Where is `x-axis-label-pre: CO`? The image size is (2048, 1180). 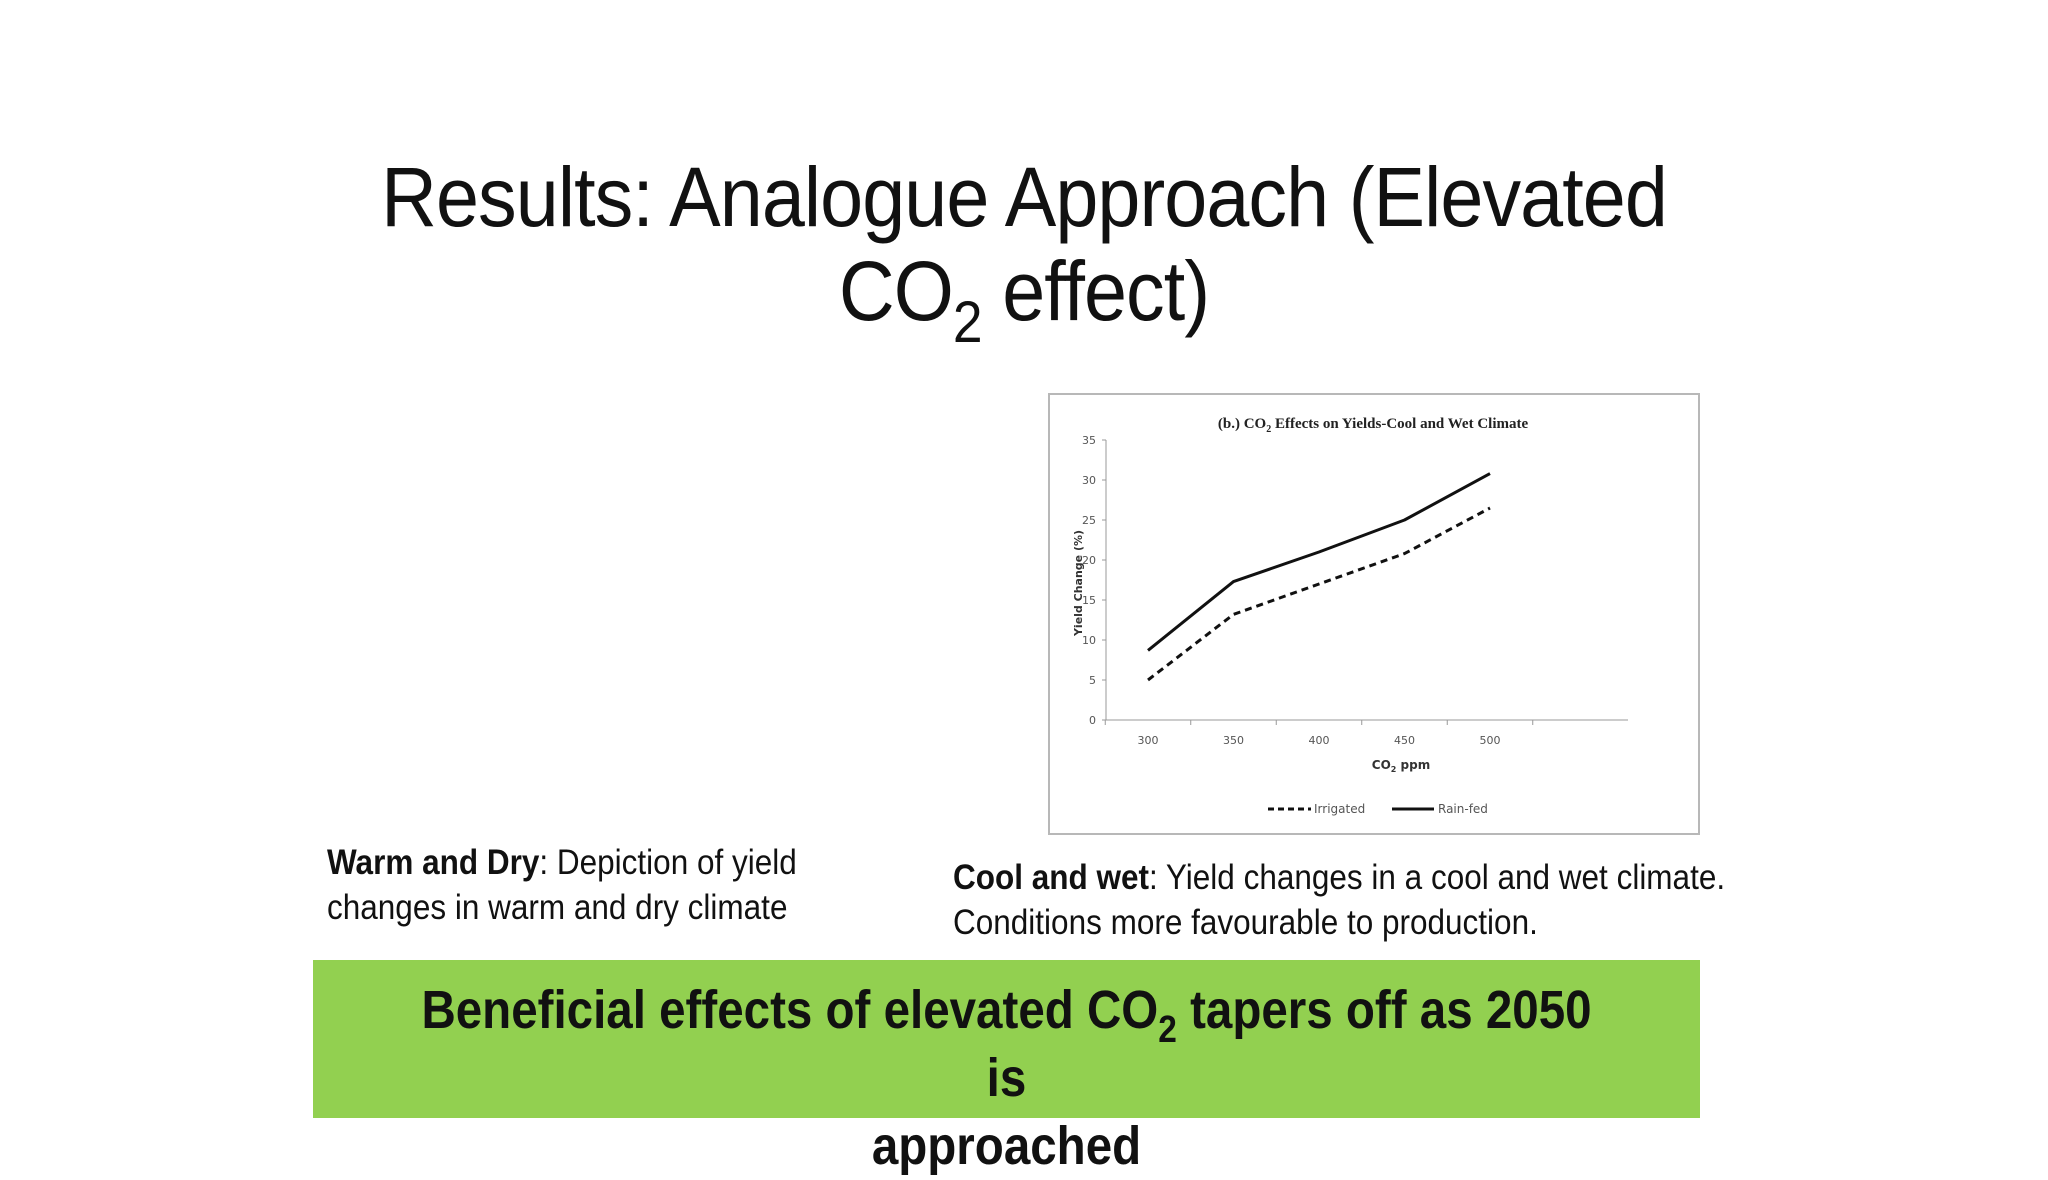
x-axis-label-pre: CO is located at coordinates (1381, 765).